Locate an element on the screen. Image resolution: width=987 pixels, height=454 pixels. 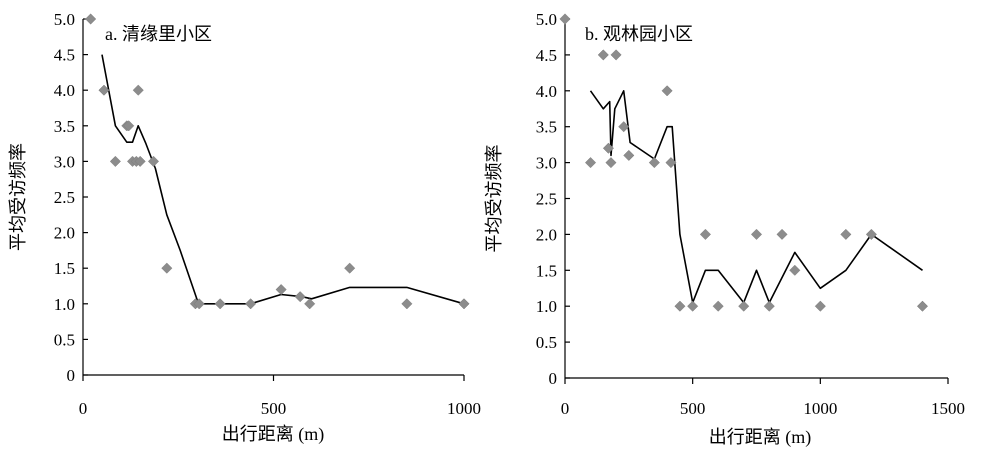
panel-title: a. 清缘里小区 is located at coordinates (158, 34).